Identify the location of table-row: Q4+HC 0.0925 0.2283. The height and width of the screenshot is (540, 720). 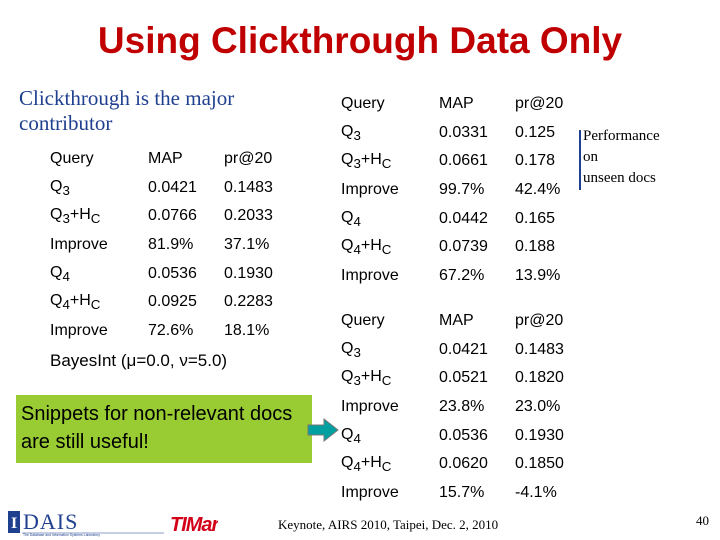
(171, 302).